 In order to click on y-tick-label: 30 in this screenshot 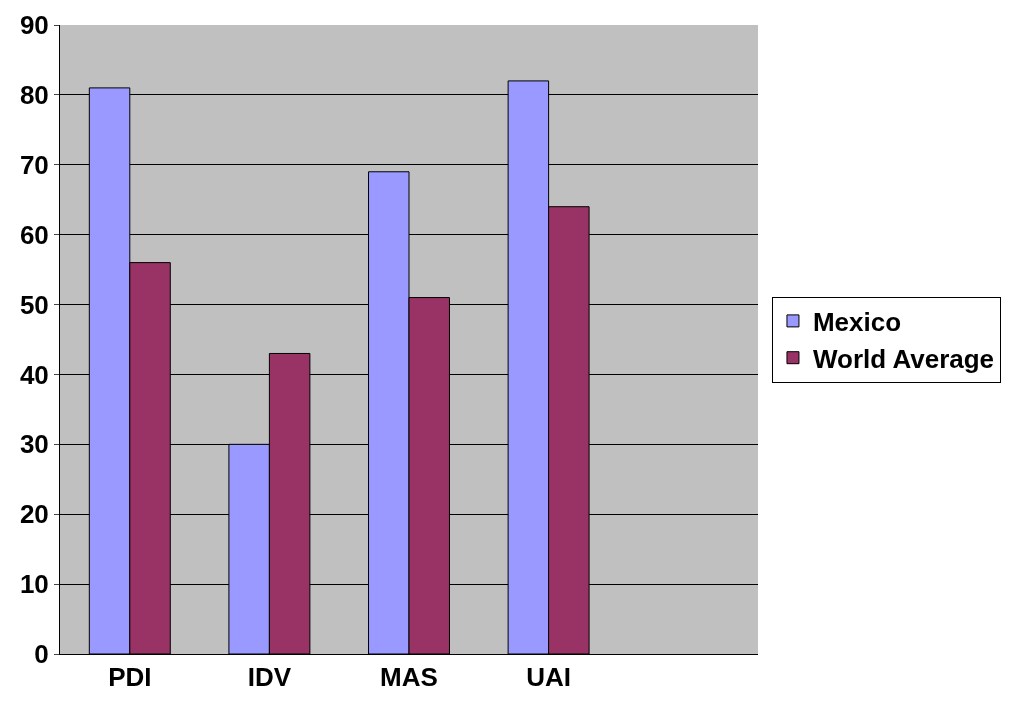, I will do `click(34, 444)`.